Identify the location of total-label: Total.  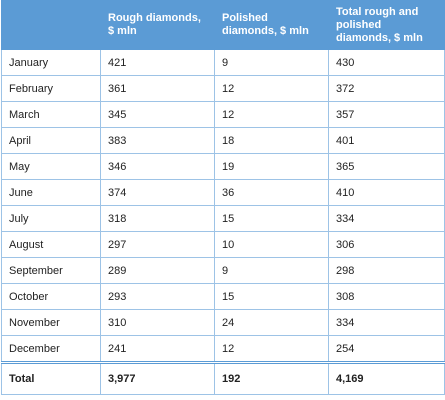
(51, 378).